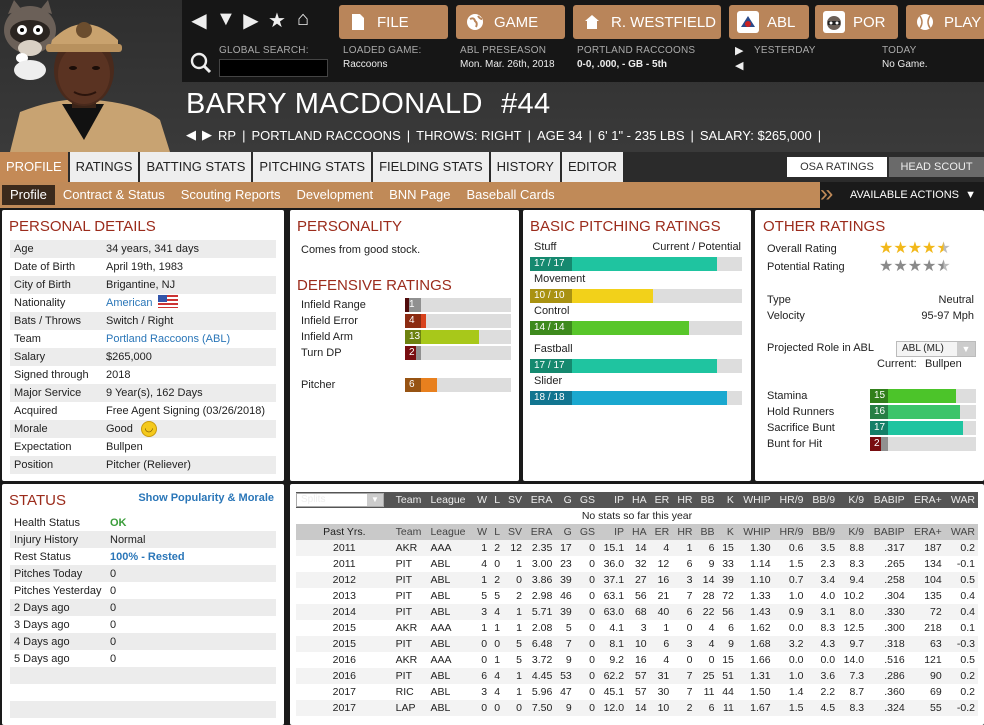  Describe the element at coordinates (303, 19) in the screenshot. I see `home-icon: ⌂` at that location.